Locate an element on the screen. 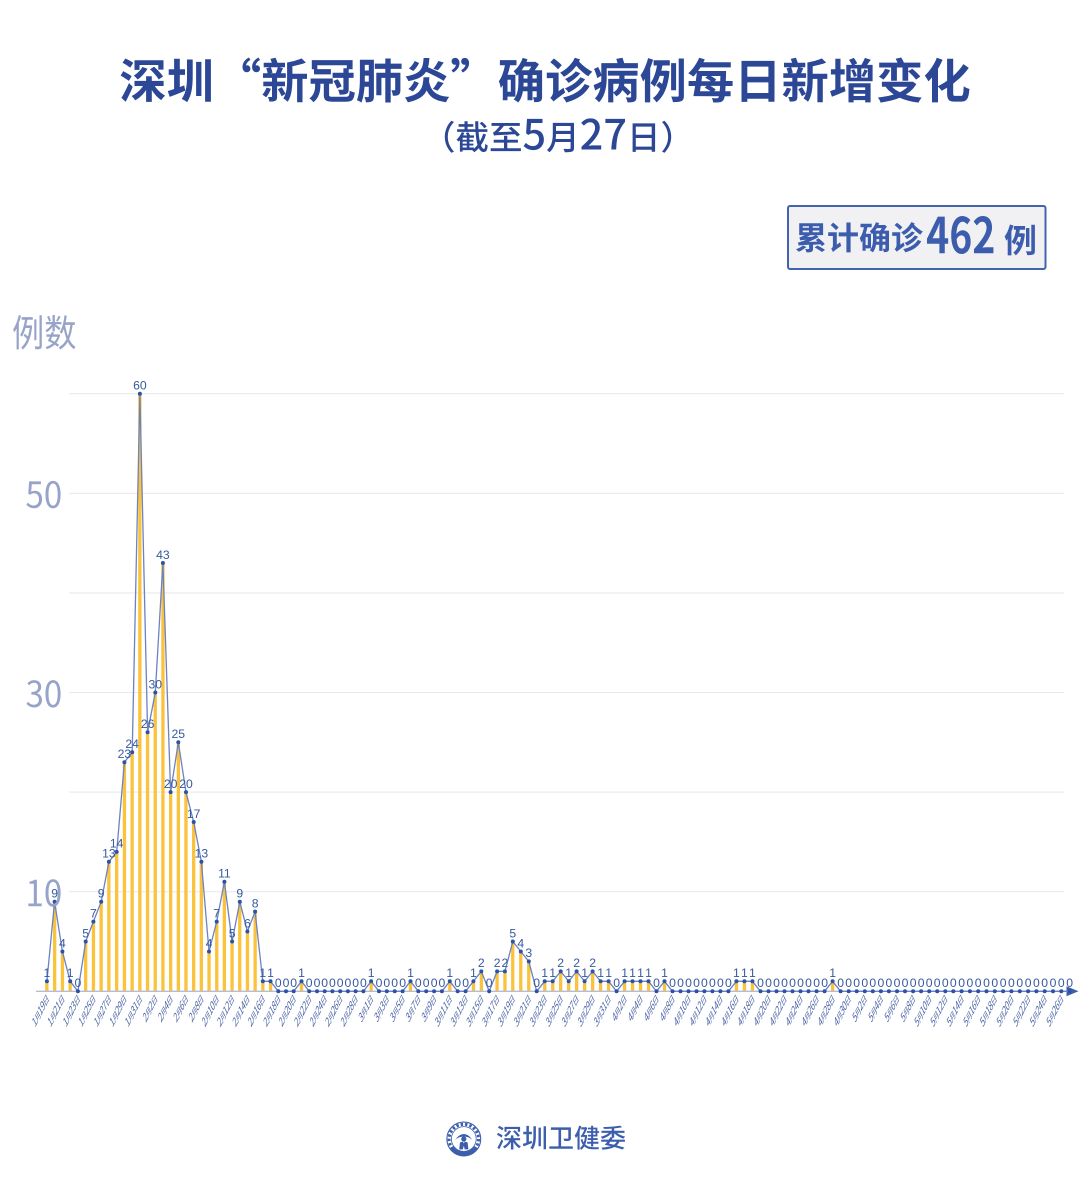 This screenshot has height=1183, width=1080. svg-text: 43 is located at coordinates (163, 555).